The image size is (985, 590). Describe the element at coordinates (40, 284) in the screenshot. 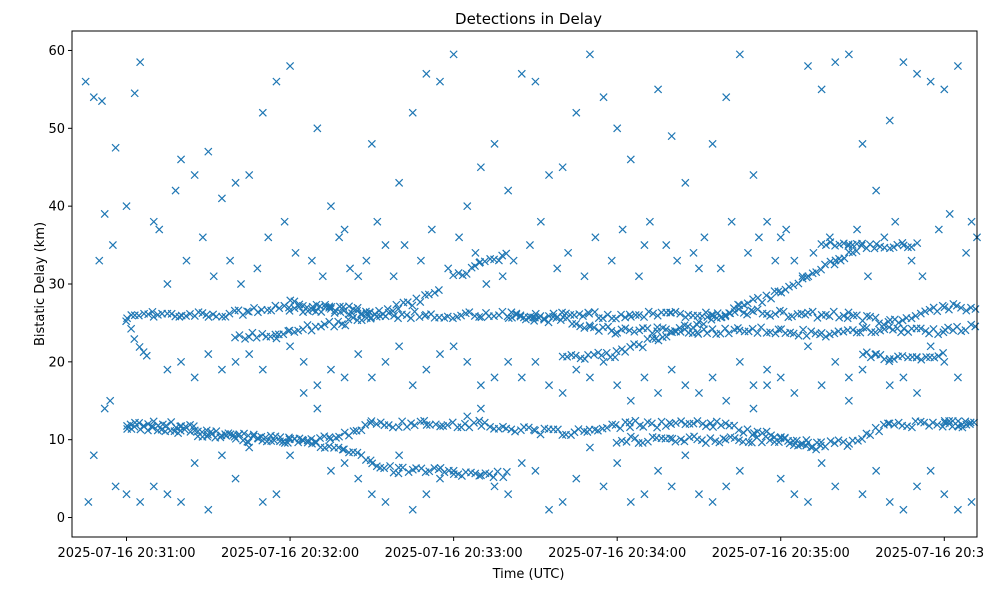

I see `y-axis-label: Bistatic Delay (km)` at that location.